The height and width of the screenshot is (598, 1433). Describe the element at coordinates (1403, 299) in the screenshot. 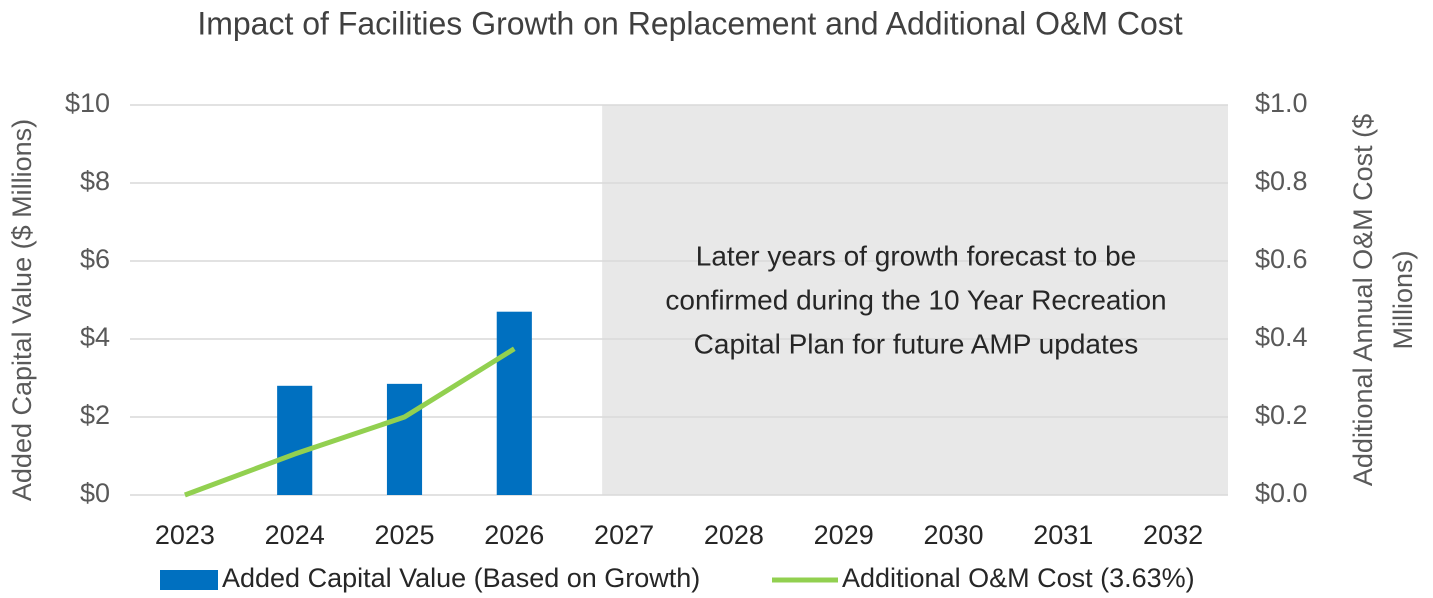

I see `y2-axis-label: Millions)` at that location.